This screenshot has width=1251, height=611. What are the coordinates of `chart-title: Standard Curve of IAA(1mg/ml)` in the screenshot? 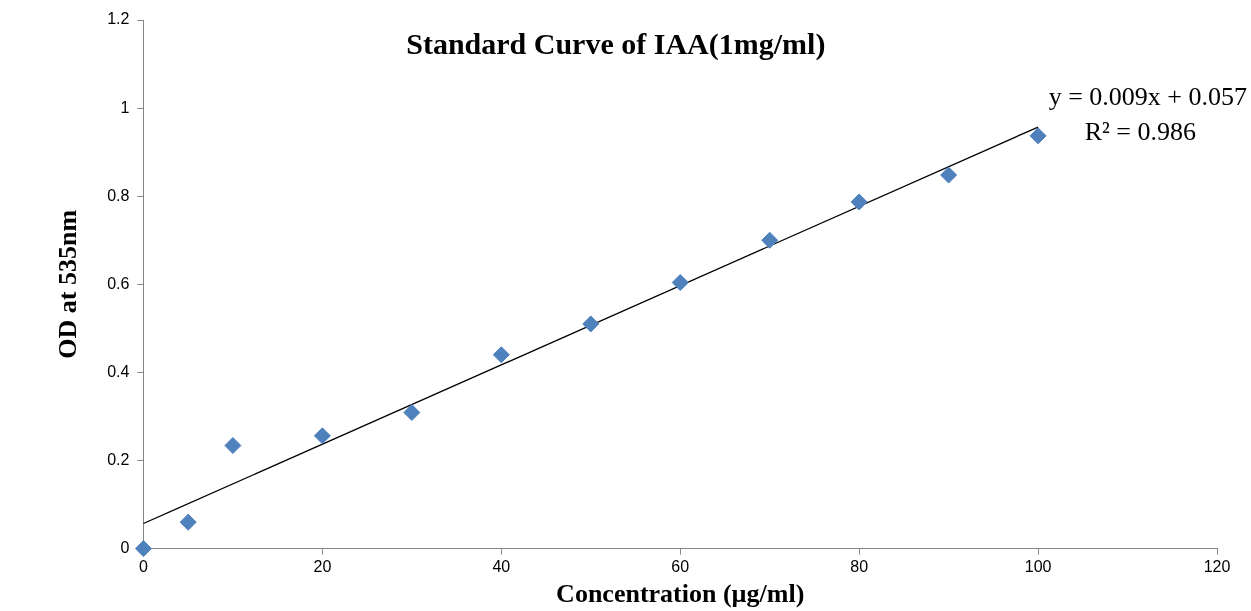 It's located at (616, 43).